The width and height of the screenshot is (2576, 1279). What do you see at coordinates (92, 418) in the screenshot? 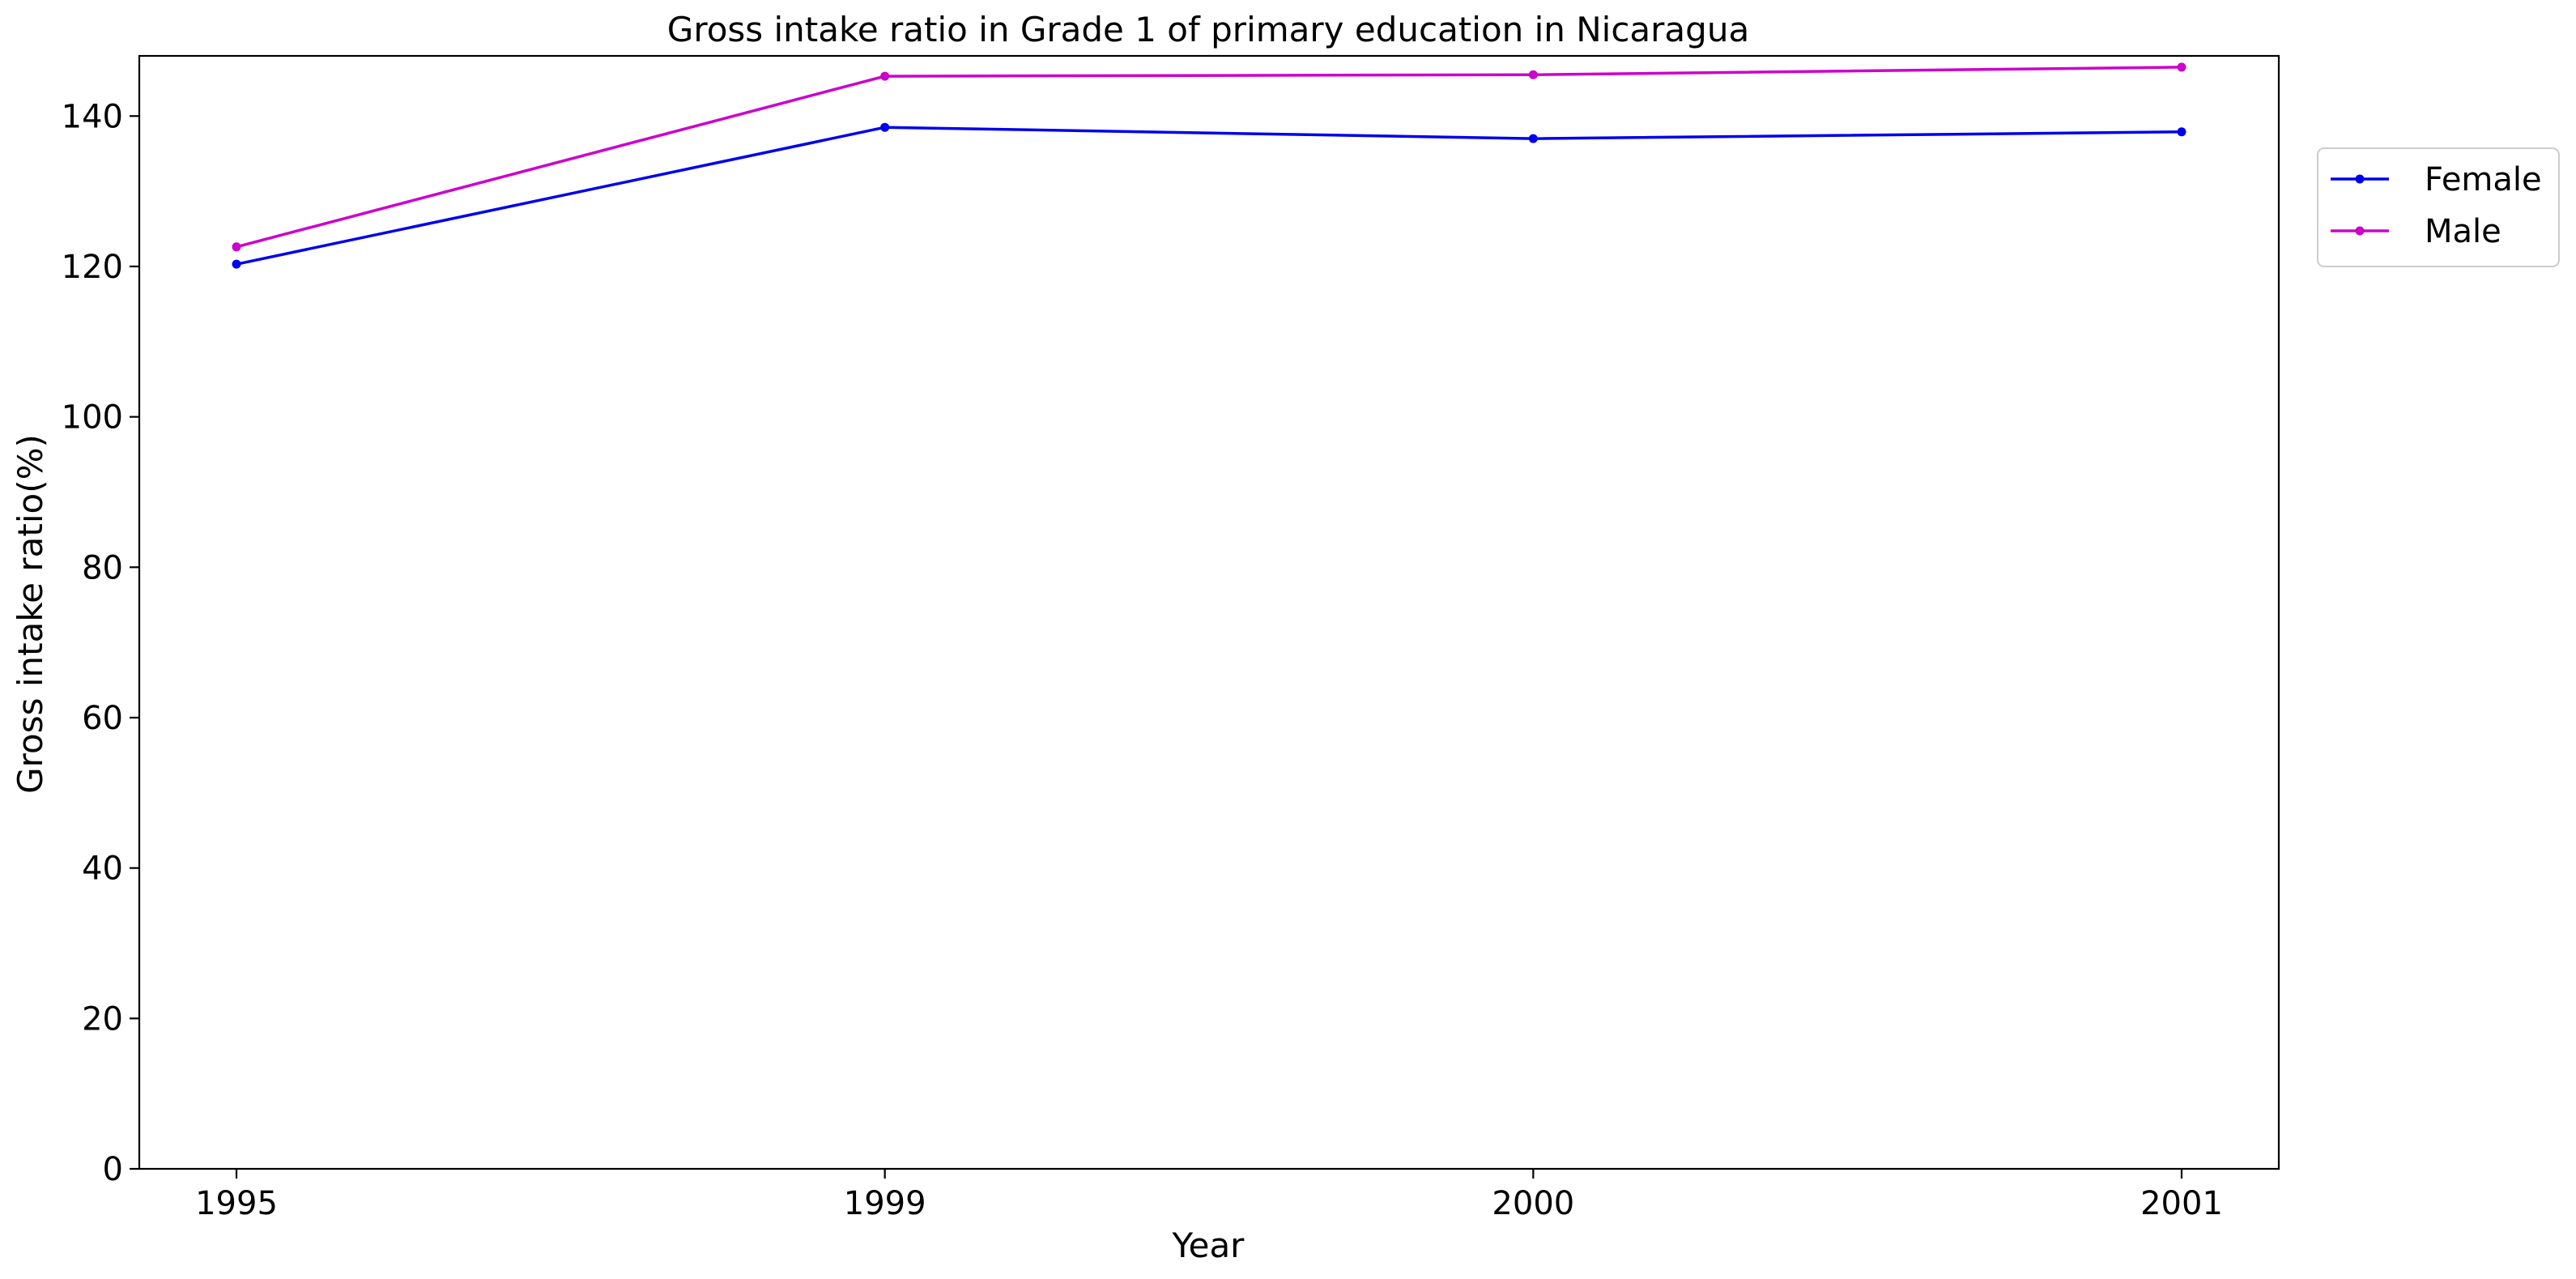
I see `y-tick-label: 100` at bounding box center [92, 418].